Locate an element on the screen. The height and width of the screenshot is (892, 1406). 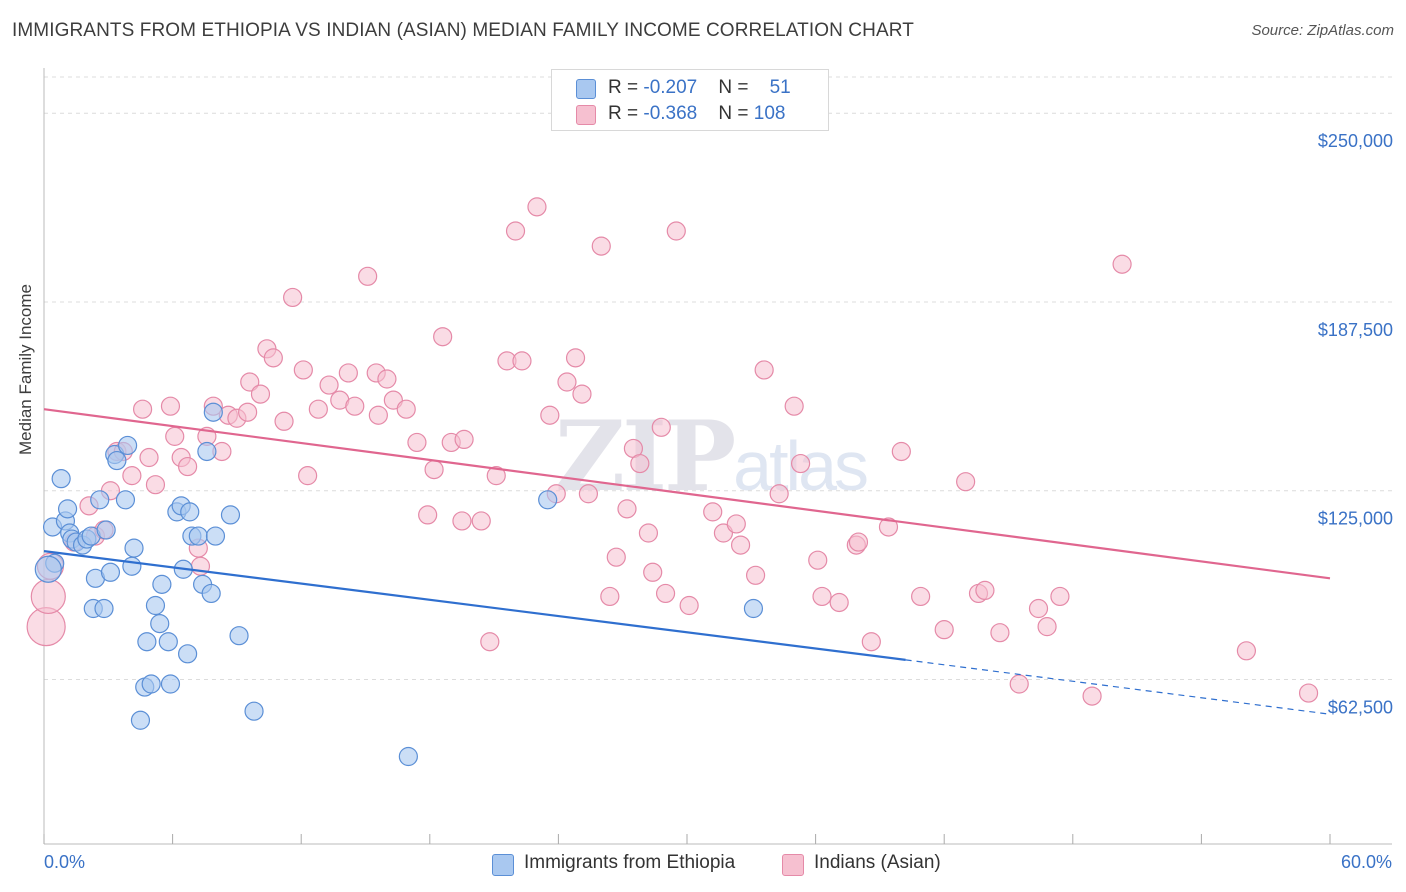
legend-n-value: 51 is located at coordinates (780, 87).